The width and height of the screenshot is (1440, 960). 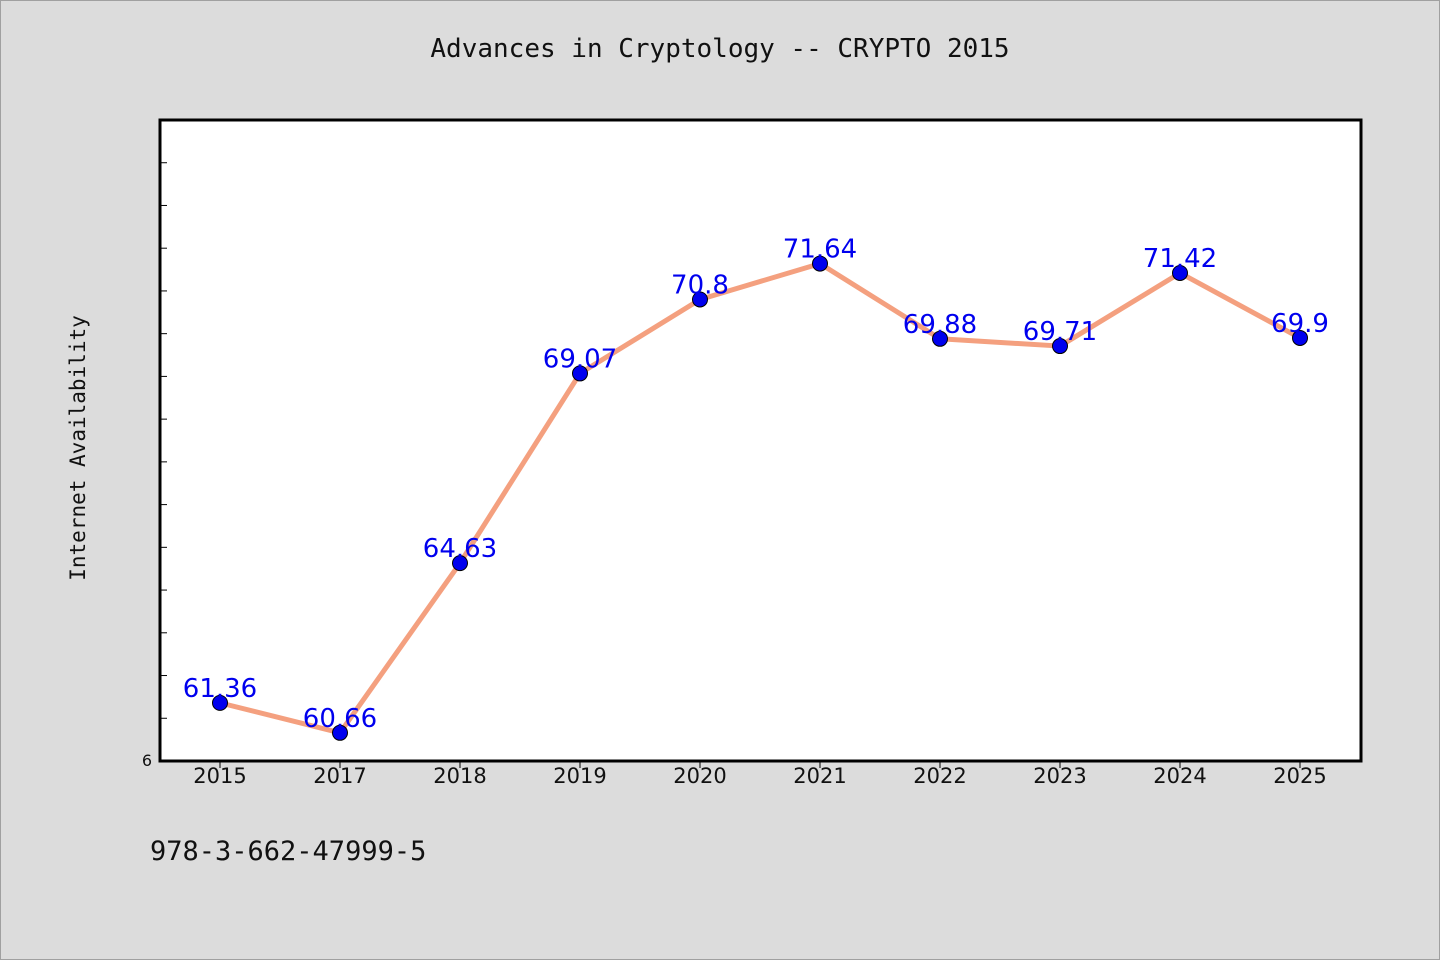 I want to click on x-tick-label: 2019, so click(x=579, y=776).